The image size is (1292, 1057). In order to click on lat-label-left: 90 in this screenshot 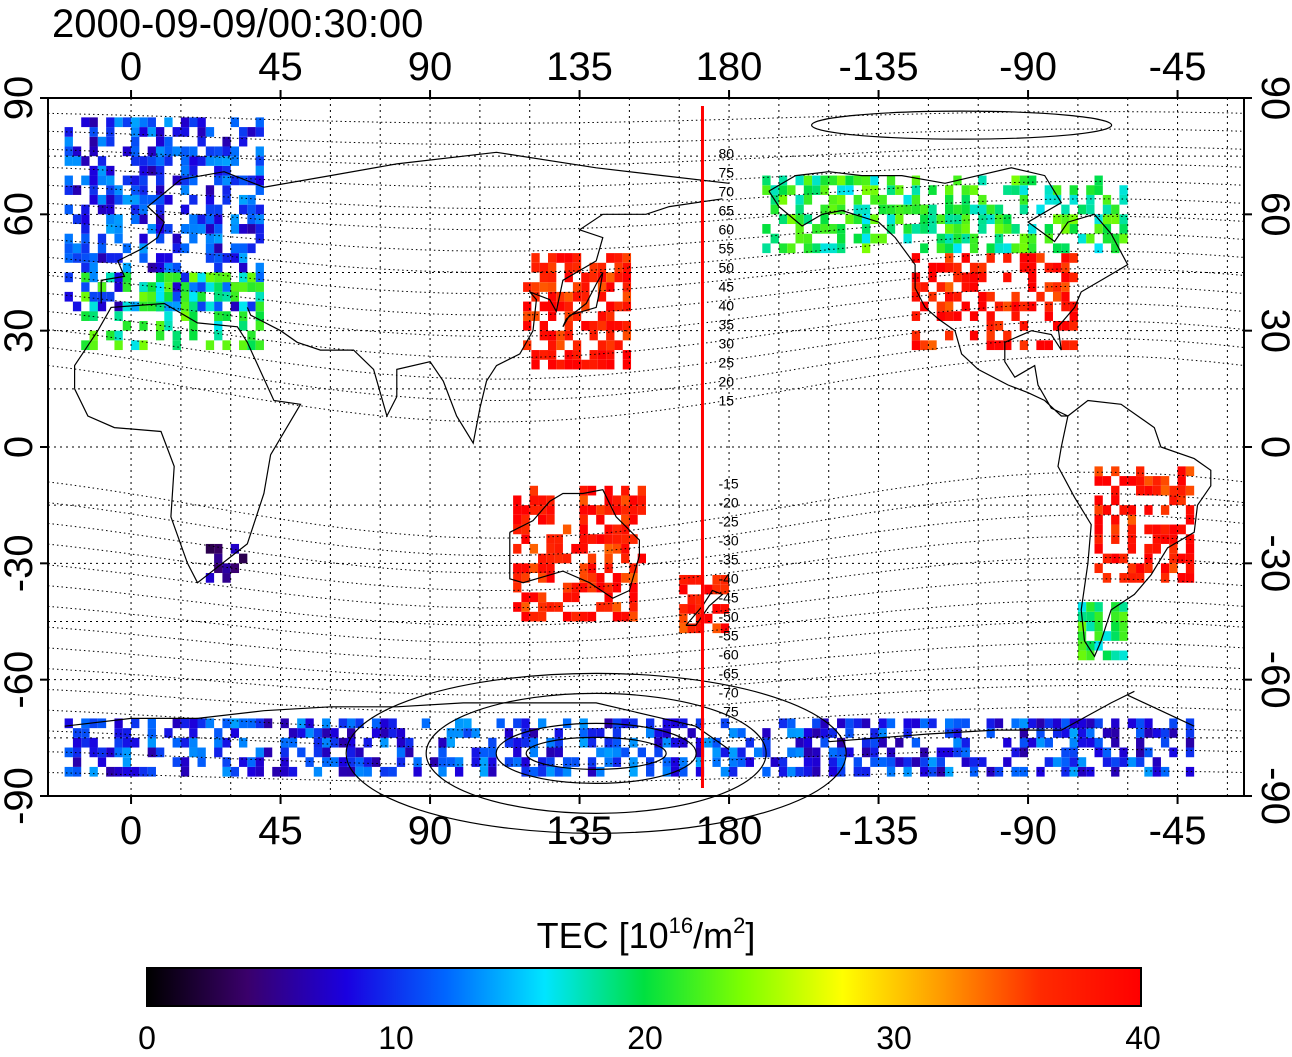, I will do `click(20, 98)`.